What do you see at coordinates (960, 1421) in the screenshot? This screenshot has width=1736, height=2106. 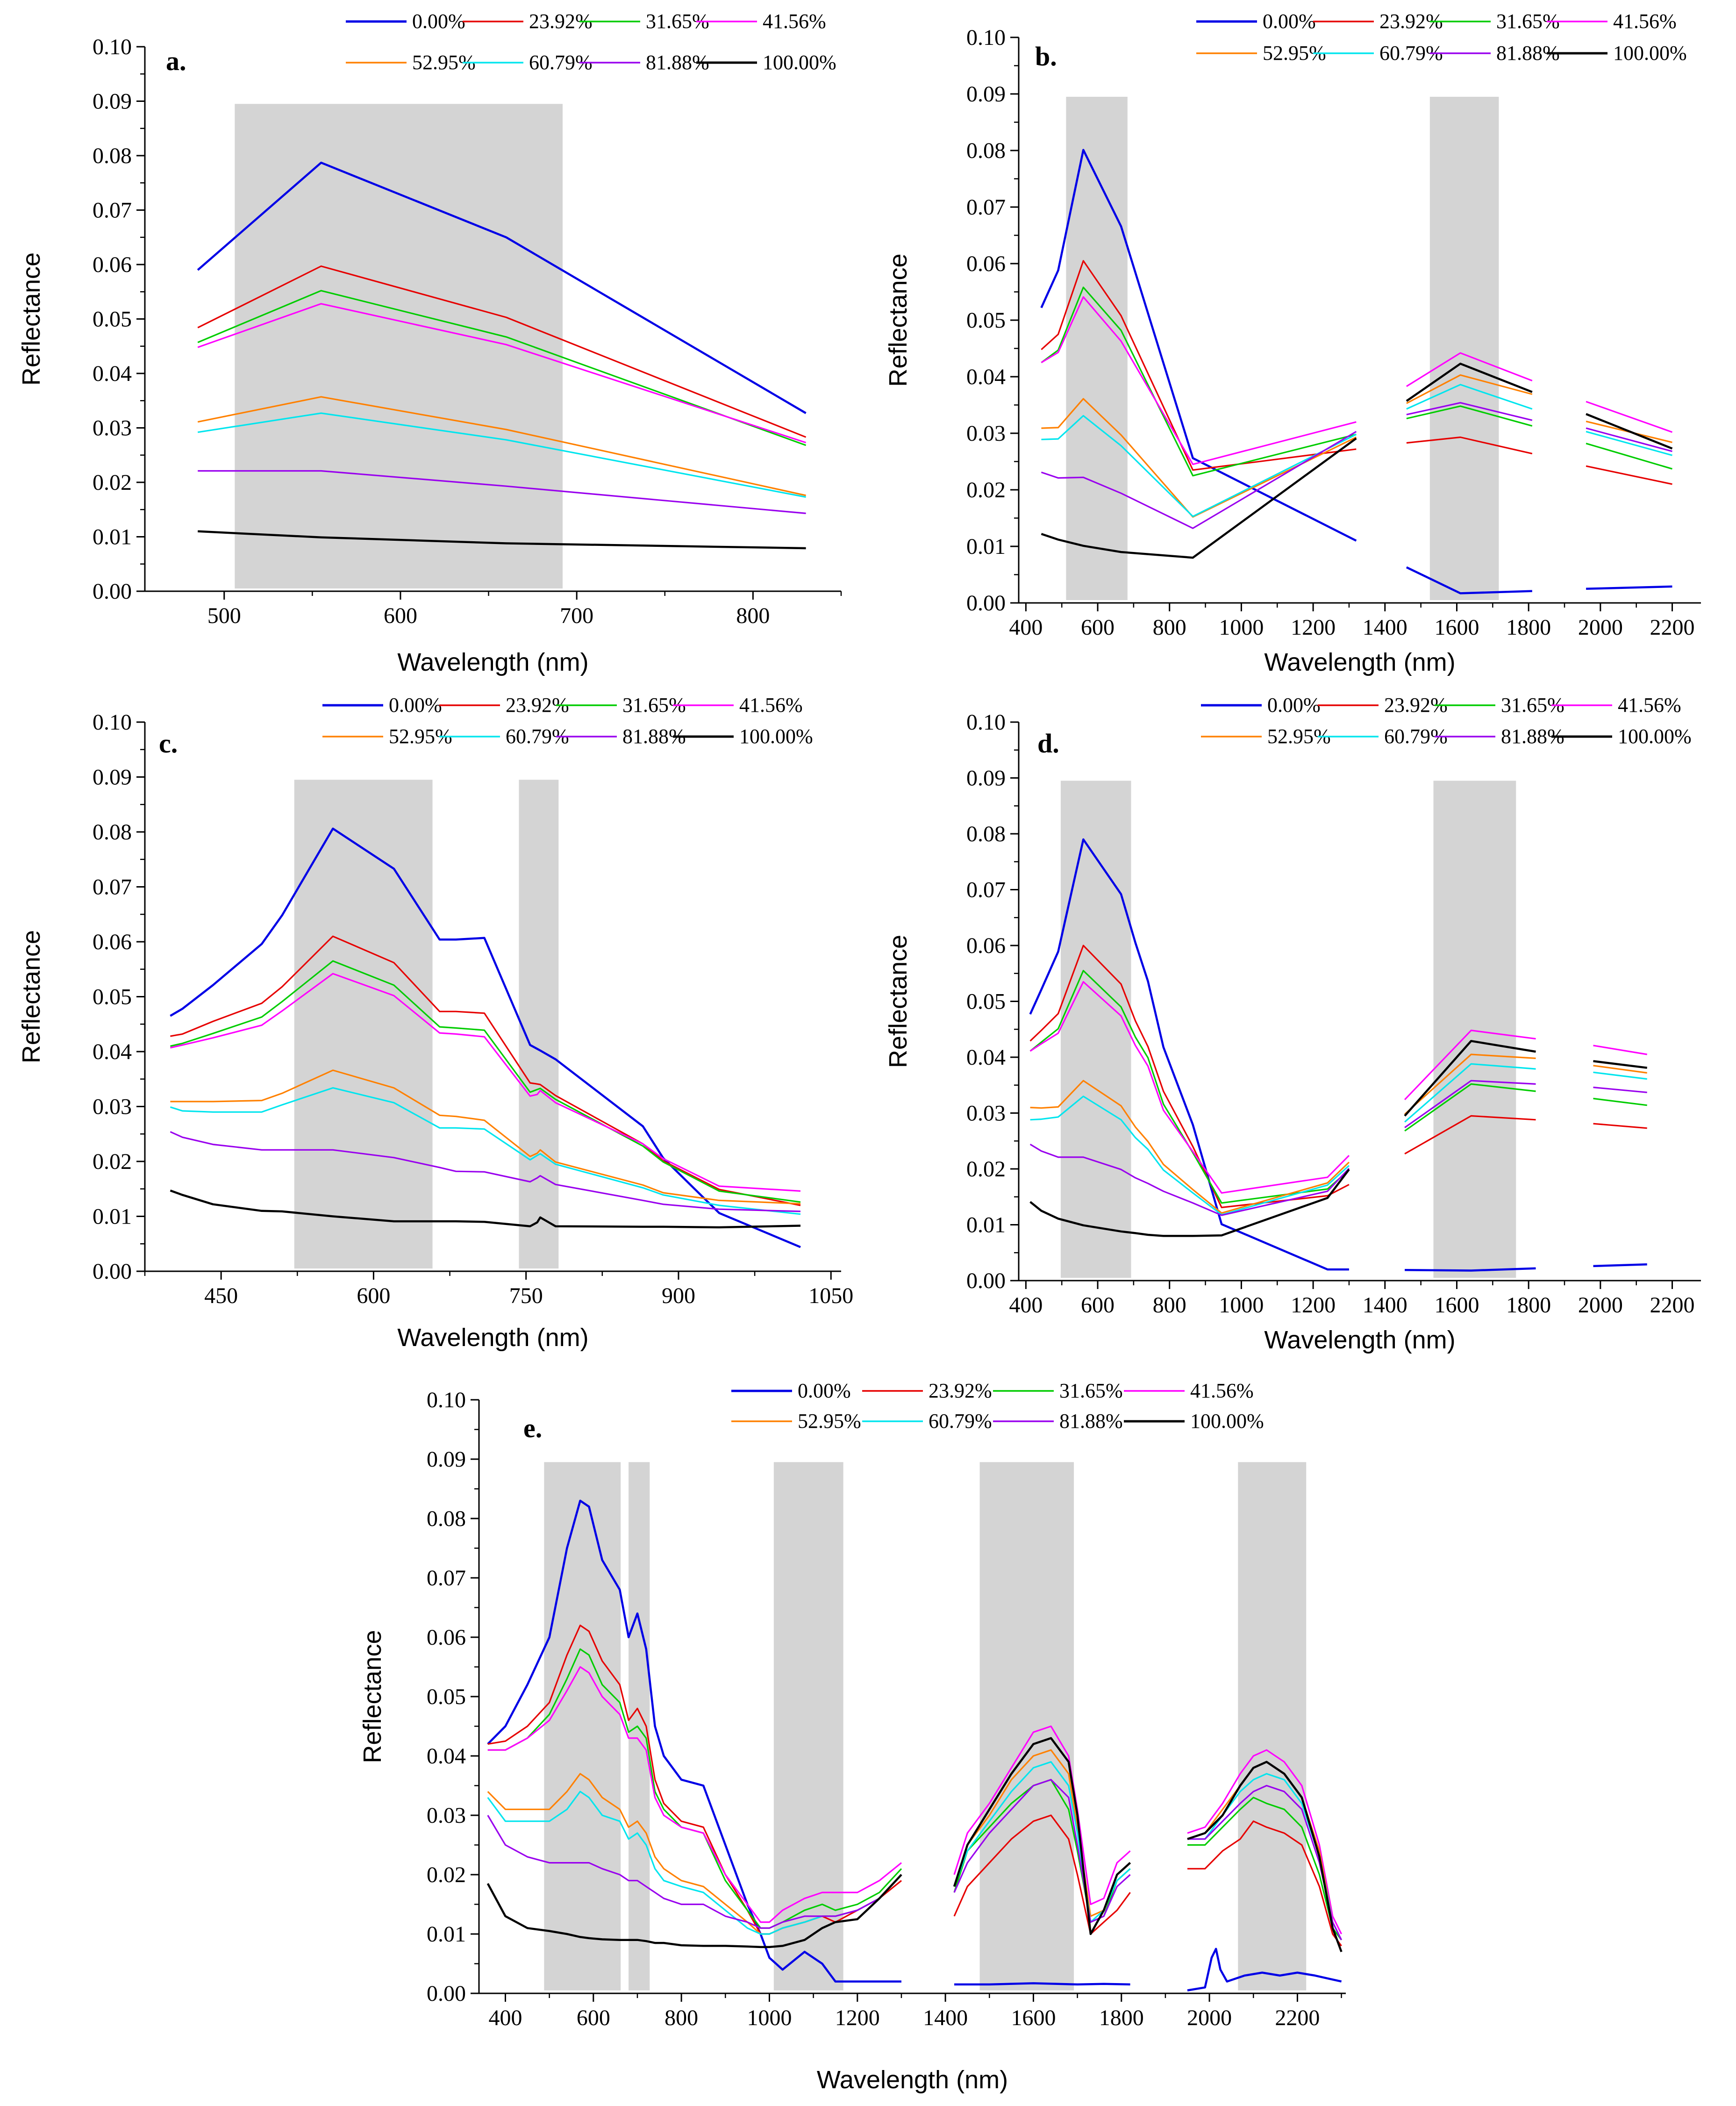 I see `legend-label: 60.79%` at bounding box center [960, 1421].